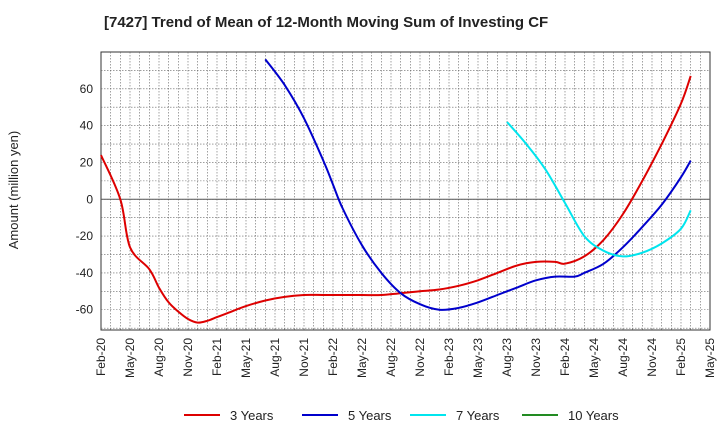  What do you see at coordinates (593, 415) in the screenshot?
I see `legend-label: 10 Years` at bounding box center [593, 415].